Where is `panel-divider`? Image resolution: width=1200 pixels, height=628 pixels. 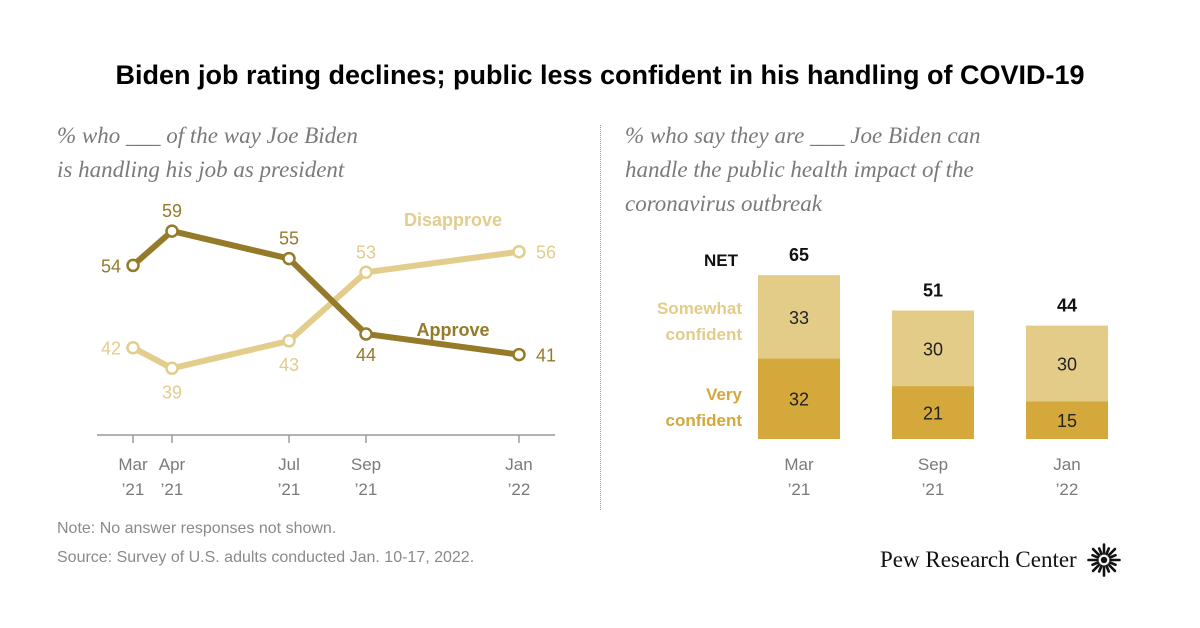
panel-divider is located at coordinates (600, 317).